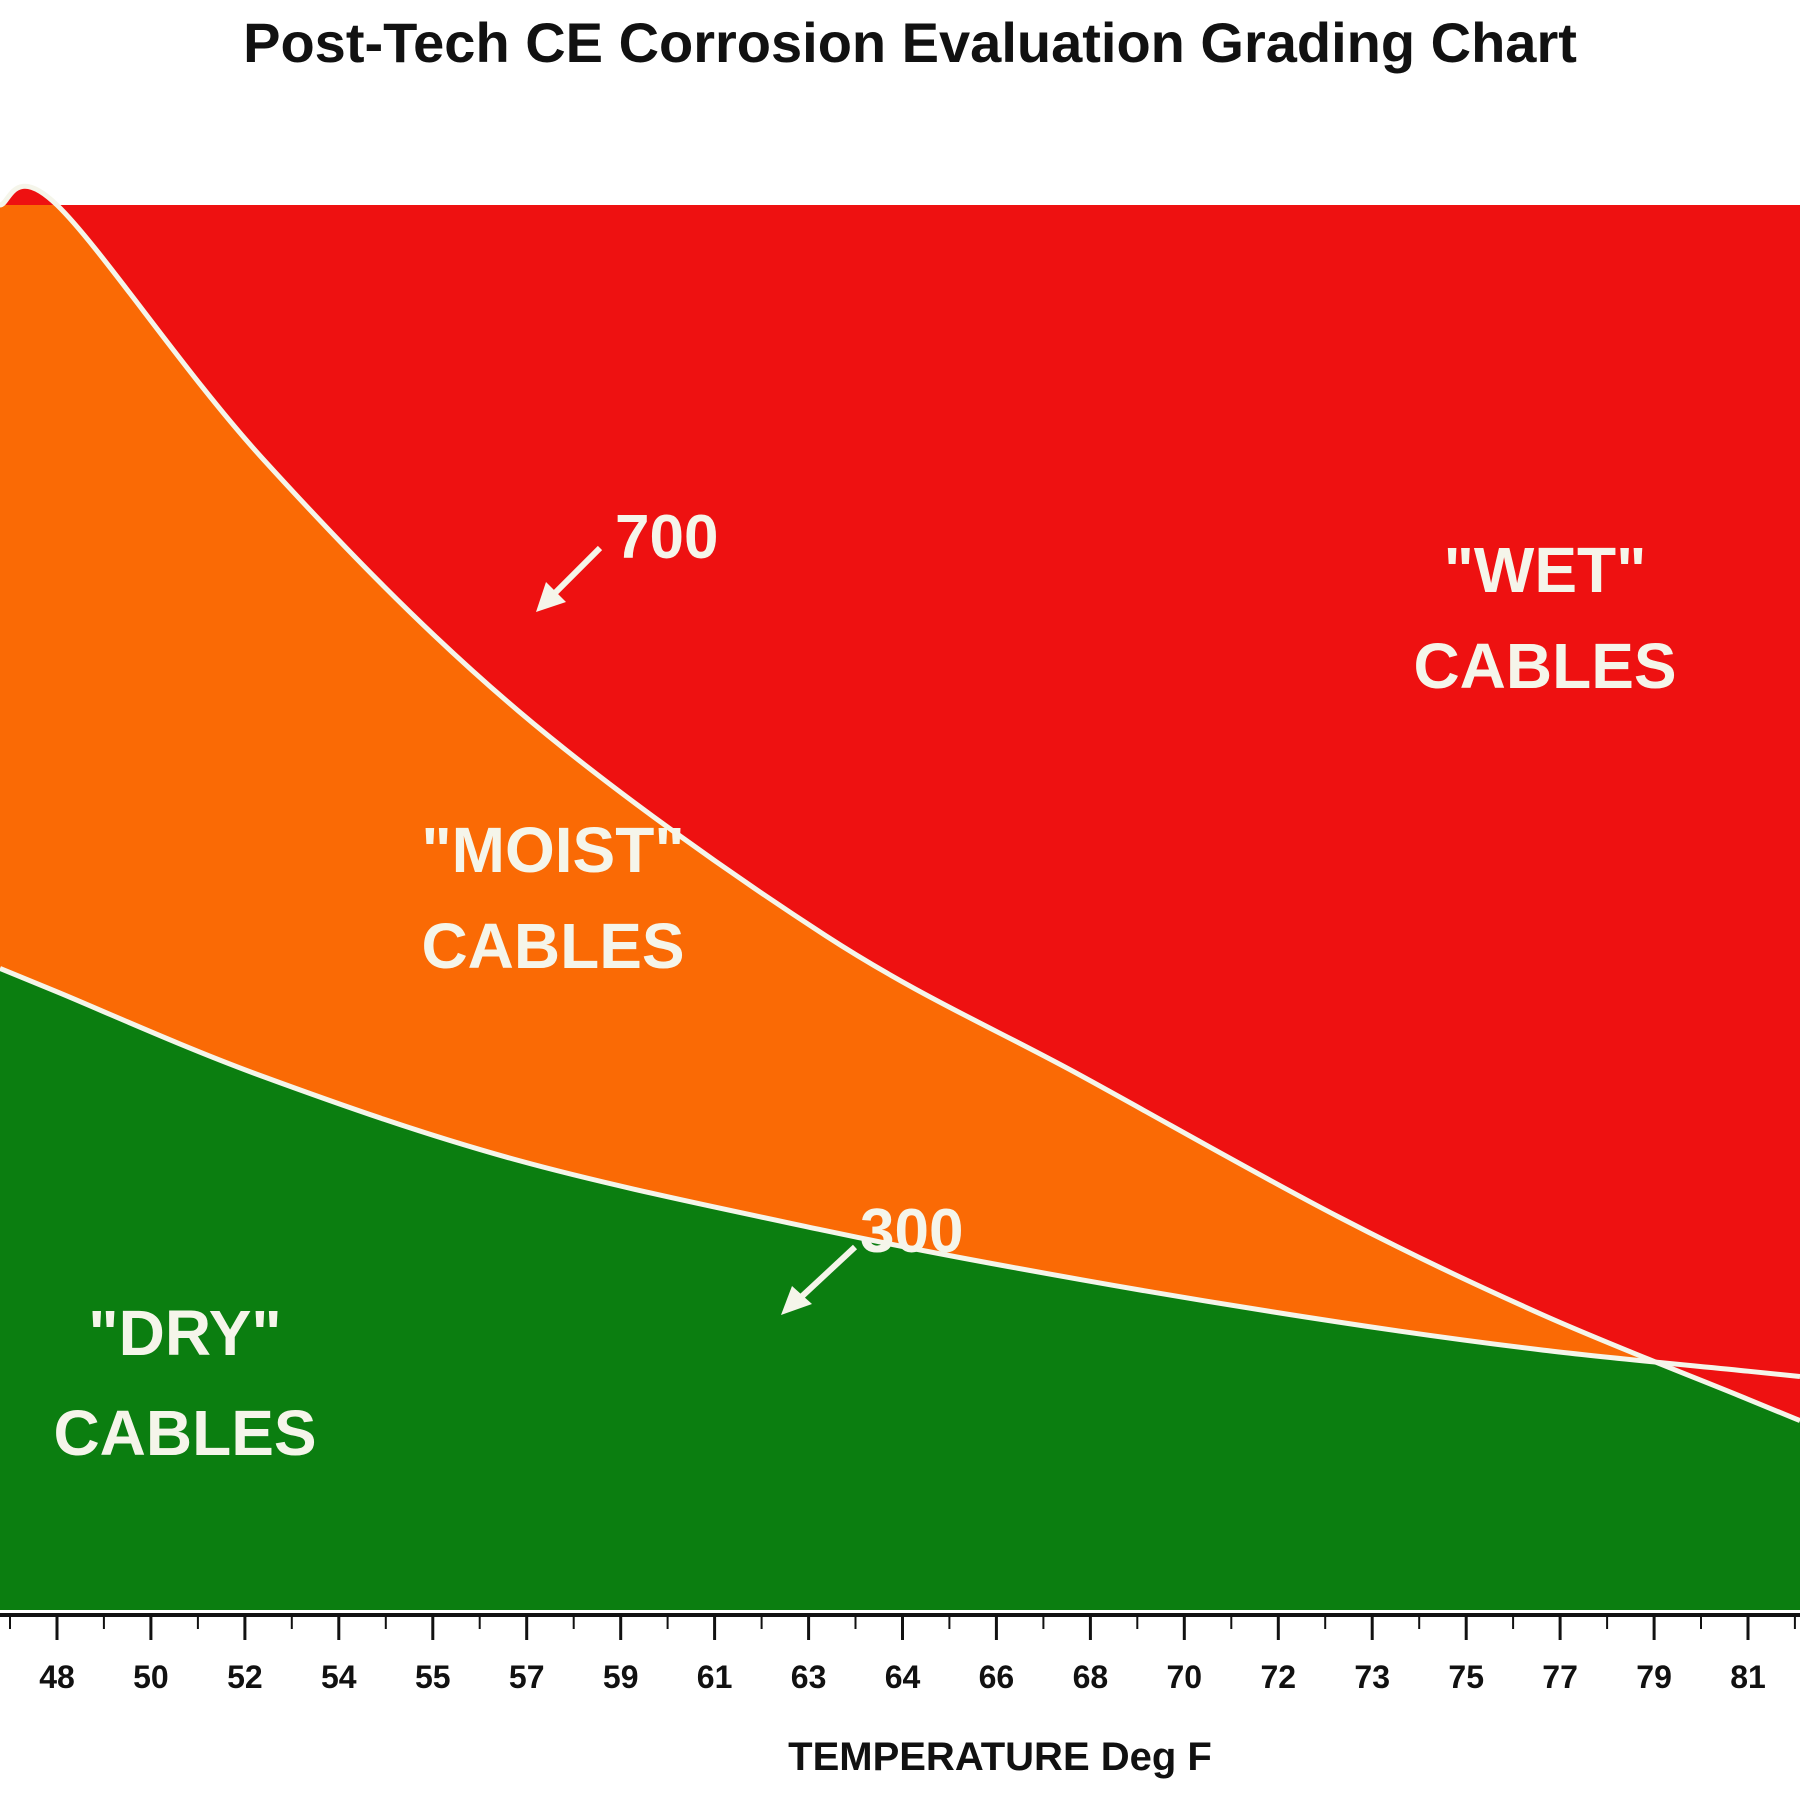  I want to click on x-tick-label: 66, so click(997, 1677).